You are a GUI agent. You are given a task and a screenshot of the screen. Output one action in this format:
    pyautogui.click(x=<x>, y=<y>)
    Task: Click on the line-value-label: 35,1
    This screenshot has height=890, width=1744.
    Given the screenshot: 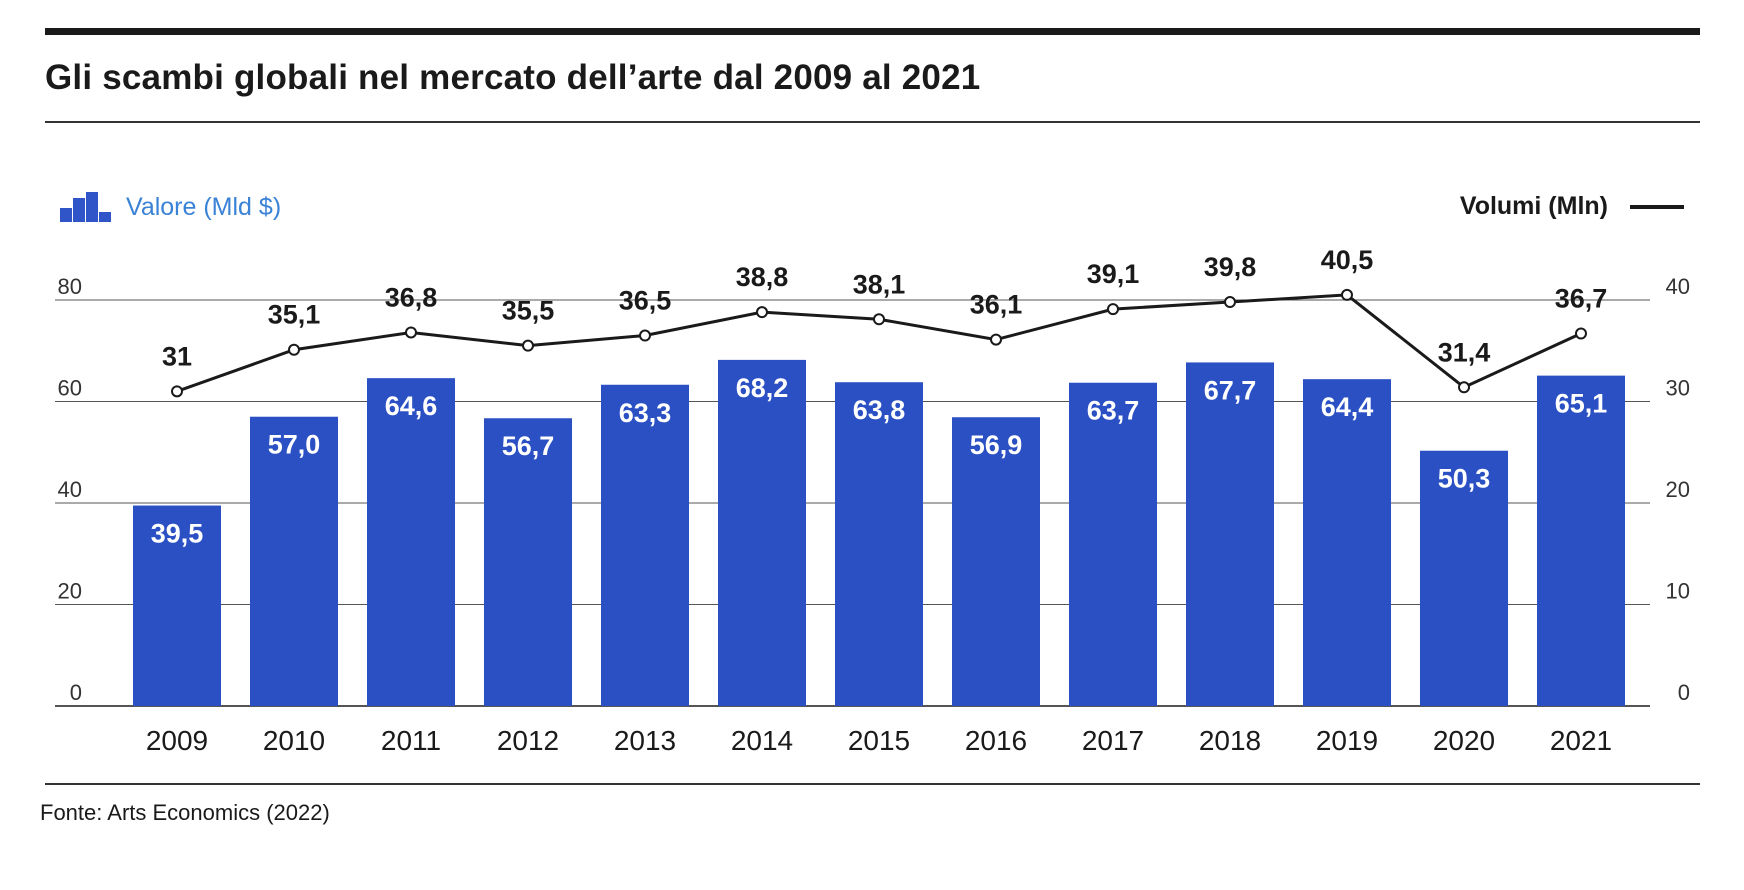 What is the action you would take?
    pyautogui.click(x=294, y=315)
    